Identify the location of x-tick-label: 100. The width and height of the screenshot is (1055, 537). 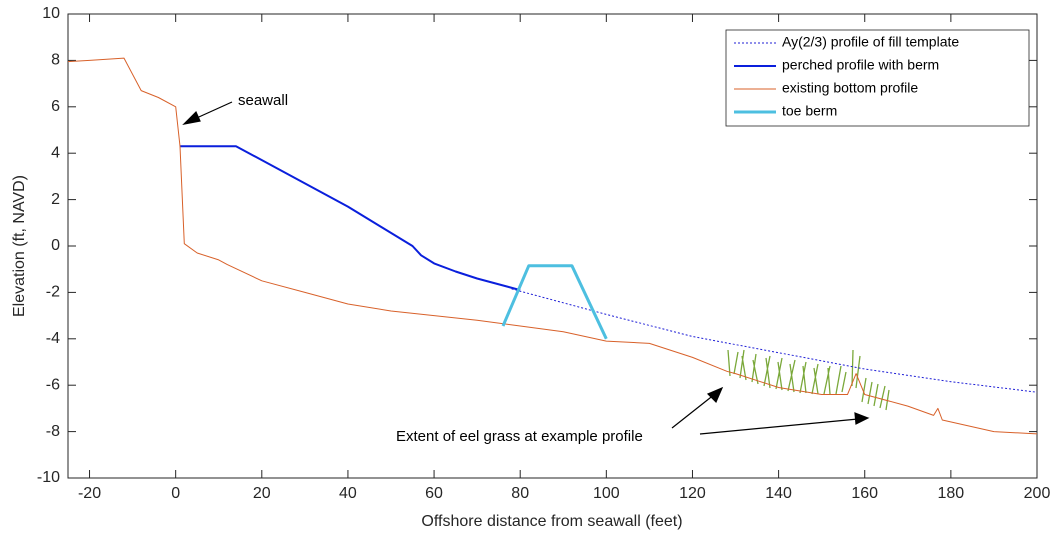
(606, 493).